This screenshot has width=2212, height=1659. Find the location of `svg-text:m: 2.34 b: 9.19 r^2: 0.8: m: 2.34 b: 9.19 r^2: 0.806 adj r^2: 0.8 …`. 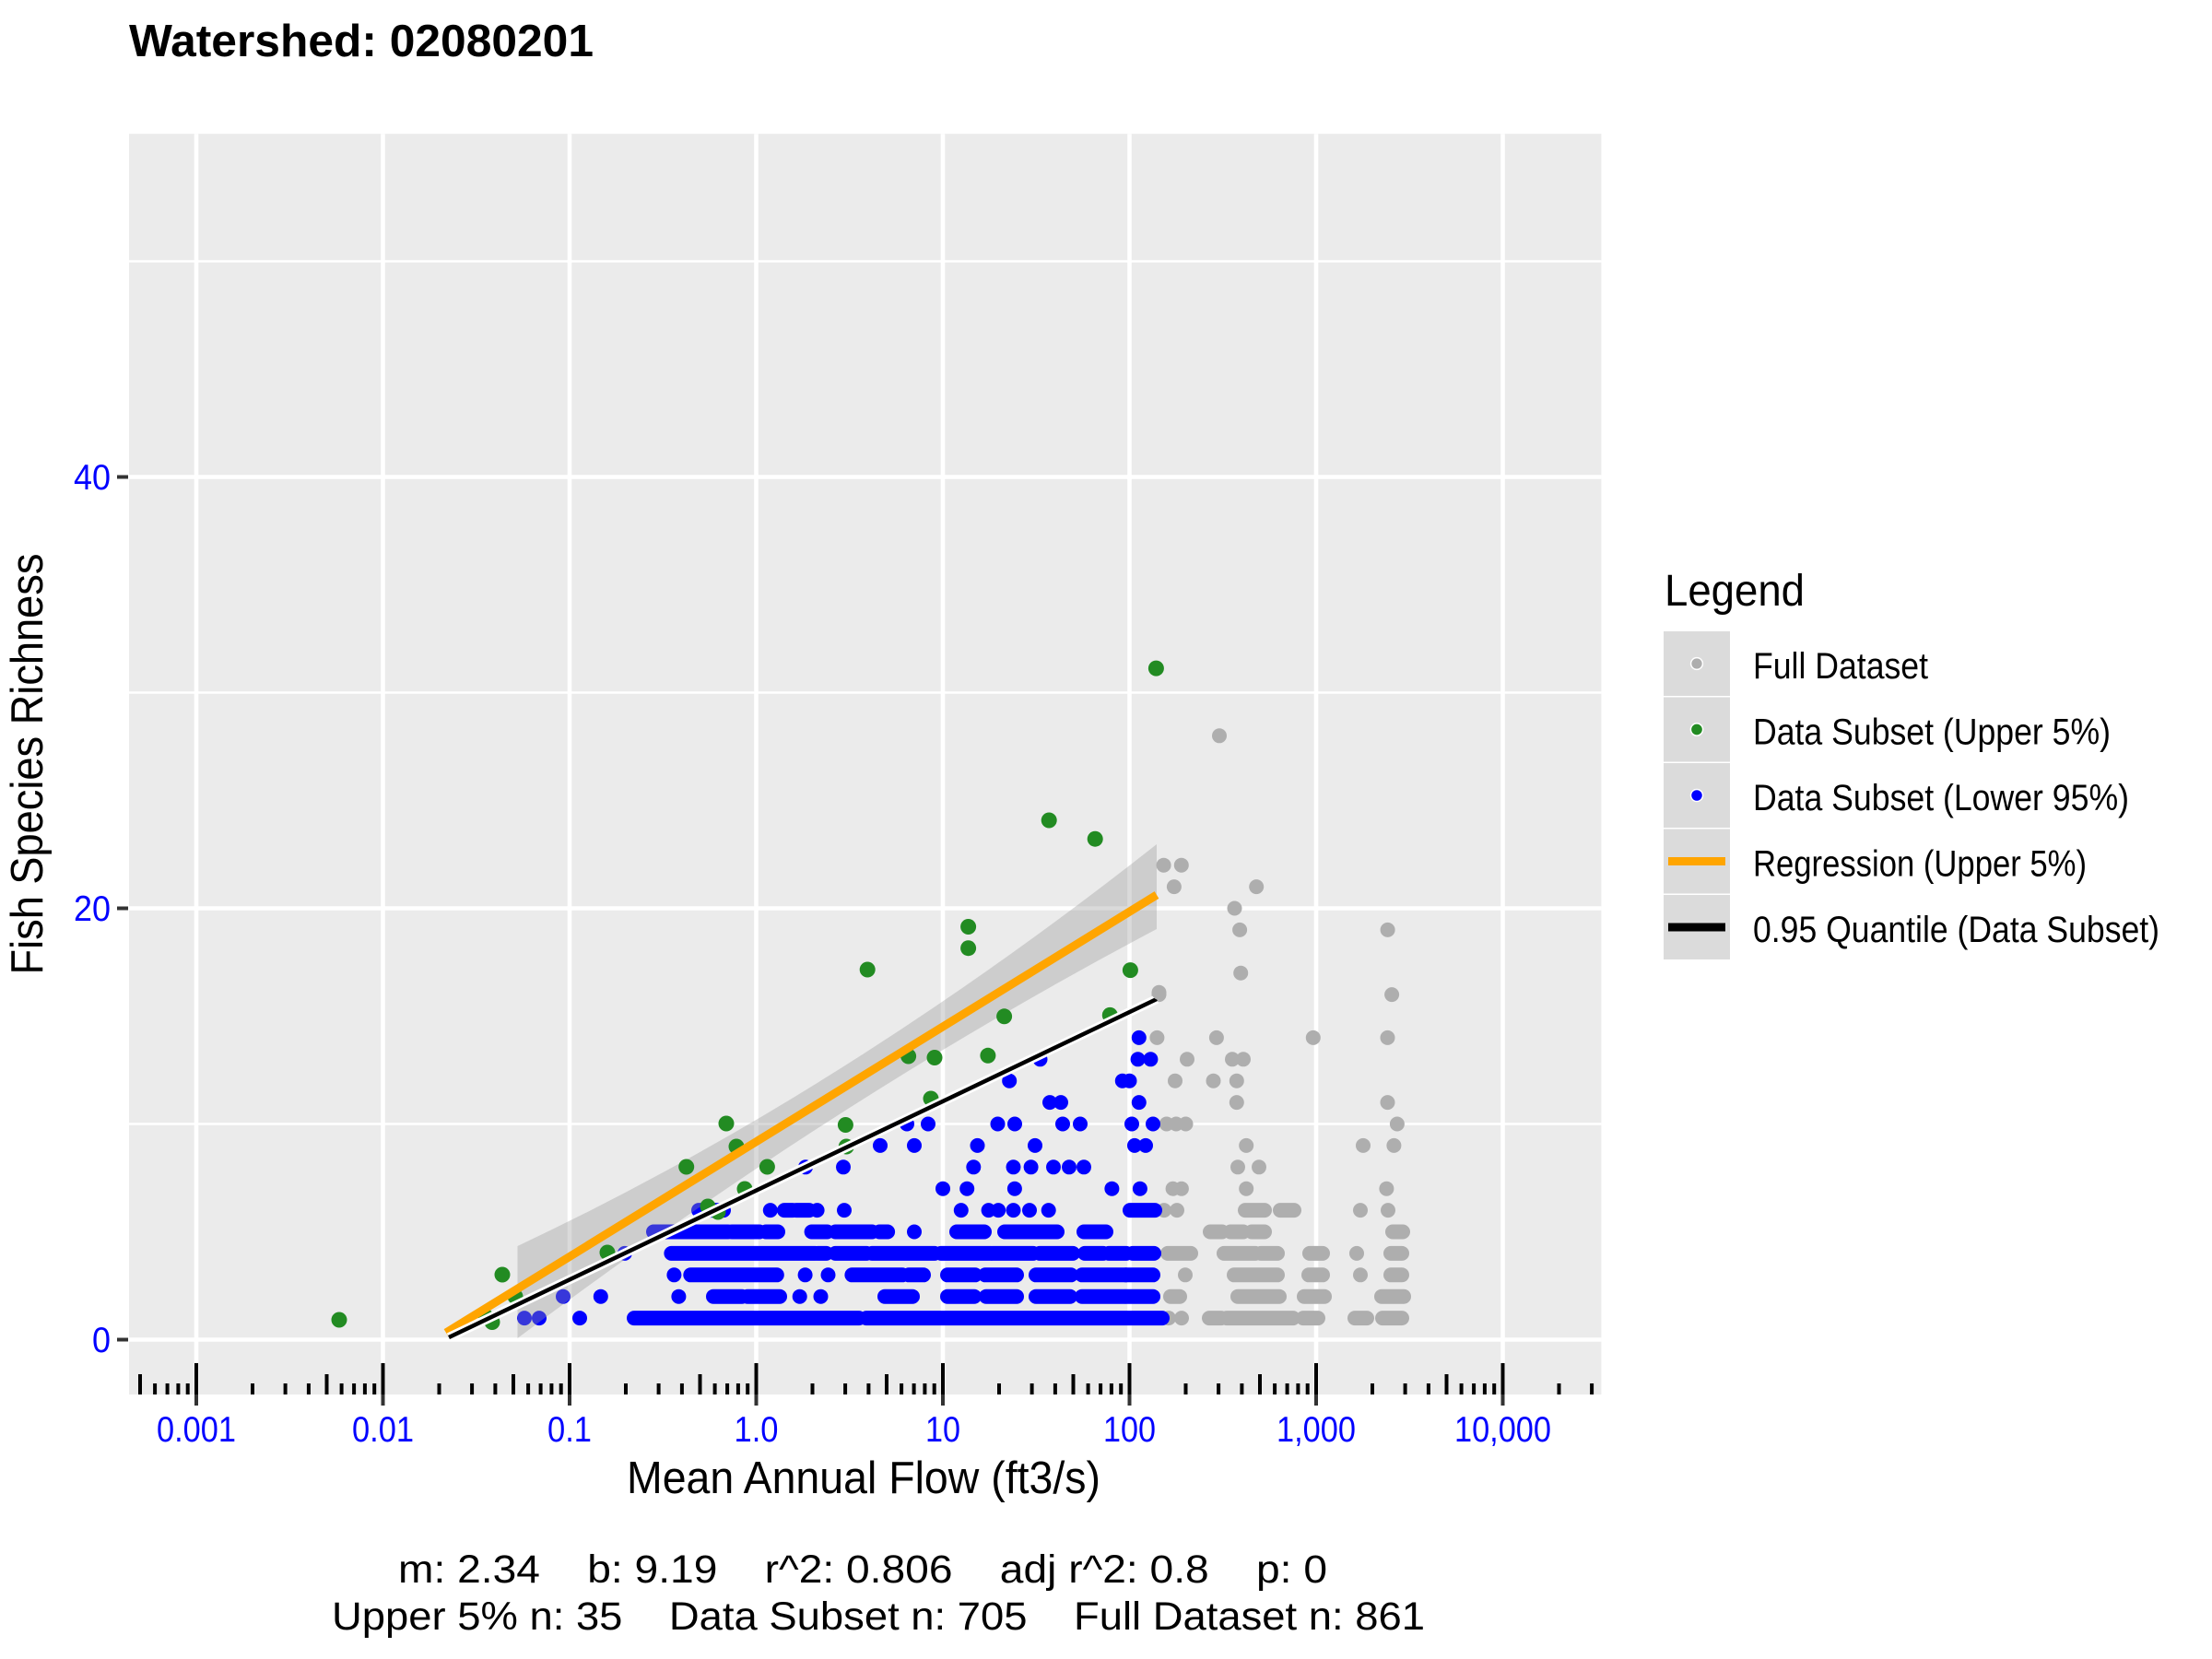

svg-text:m: 2.34 b: 9.19 r^2: 0.8: m: 2.34 b: 9.19 r^2: 0.806 adj r^2: 0.8 … is located at coordinates (862, 1569).